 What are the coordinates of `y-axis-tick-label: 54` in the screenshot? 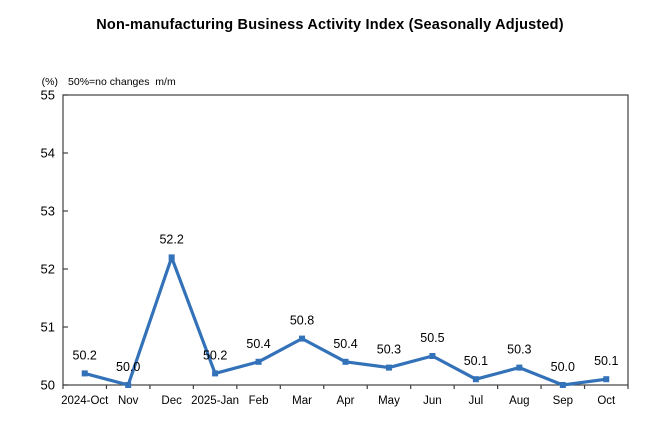 It's located at (48, 153).